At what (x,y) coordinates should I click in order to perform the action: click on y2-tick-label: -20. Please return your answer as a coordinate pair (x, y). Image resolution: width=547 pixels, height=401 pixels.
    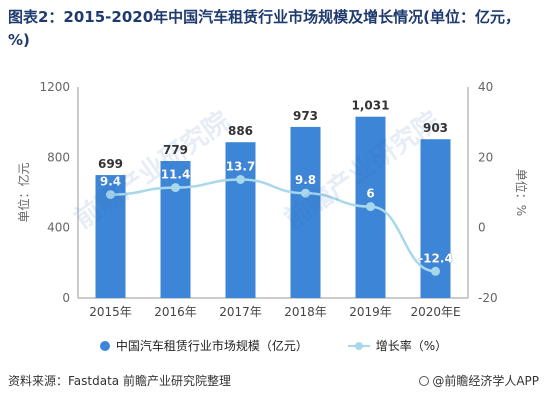
    Looking at the image, I should click on (488, 298).